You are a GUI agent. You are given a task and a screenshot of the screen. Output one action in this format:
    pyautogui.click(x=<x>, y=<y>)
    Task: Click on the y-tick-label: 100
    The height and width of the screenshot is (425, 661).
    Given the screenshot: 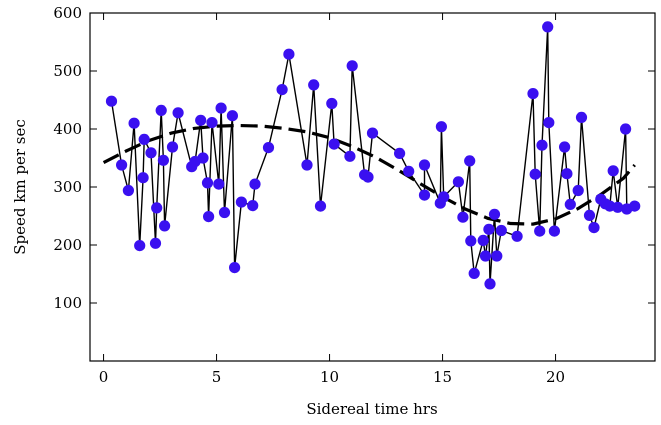 What is the action you would take?
    pyautogui.click(x=67, y=303)
    